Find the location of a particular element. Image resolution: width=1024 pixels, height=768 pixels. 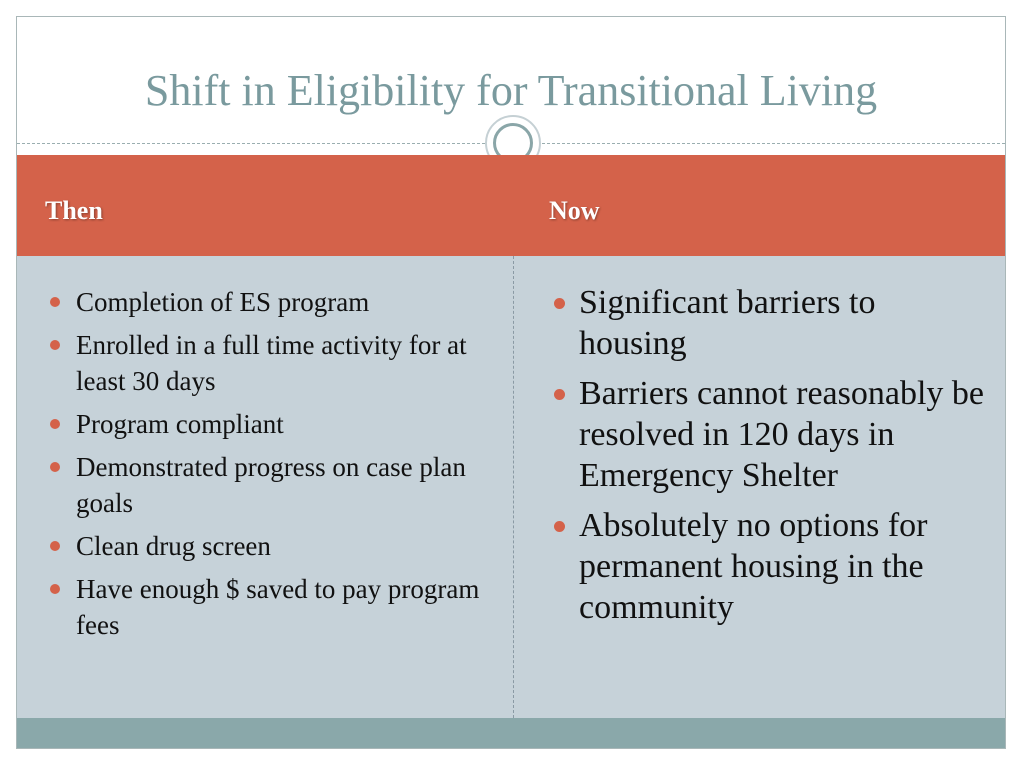

now-heading: Now is located at coordinates (574, 210).